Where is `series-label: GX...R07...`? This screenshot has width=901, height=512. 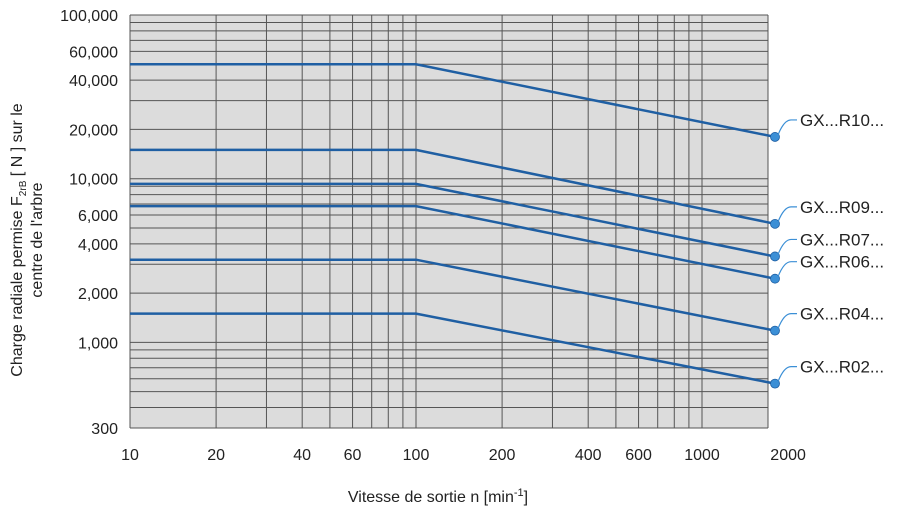
series-label: GX...R07... is located at coordinates (842, 239).